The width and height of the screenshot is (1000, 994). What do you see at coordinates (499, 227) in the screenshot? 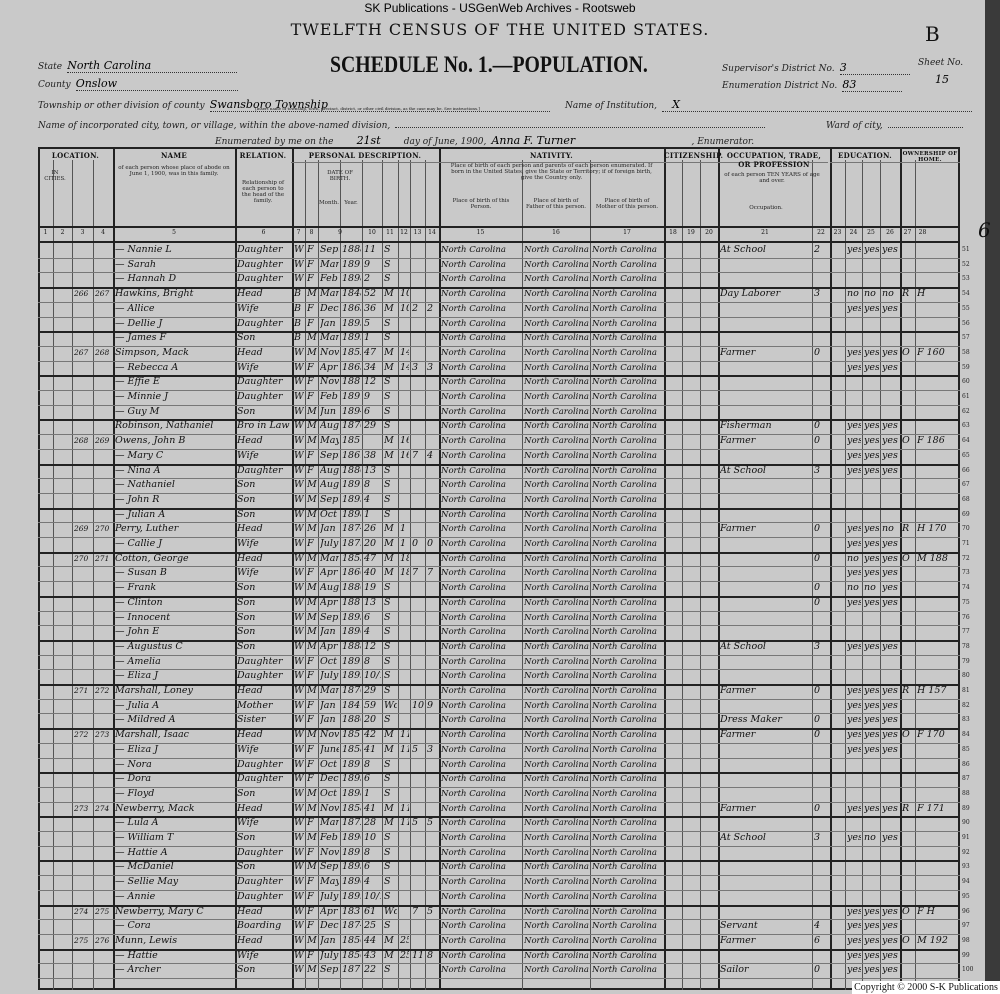
I see `header-rule` at bounding box center [499, 227].